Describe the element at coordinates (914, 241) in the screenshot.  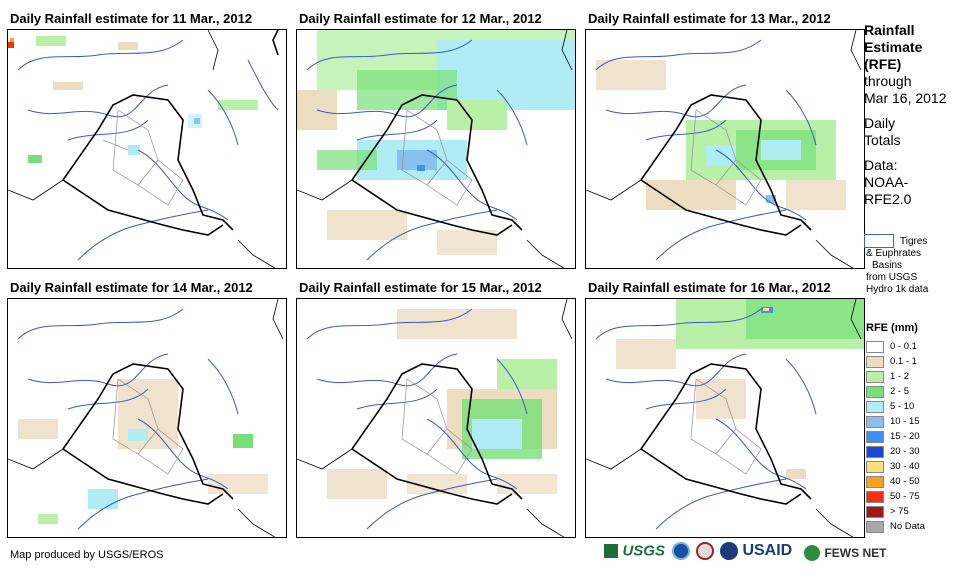
I see `basin-label: Tigres` at that location.